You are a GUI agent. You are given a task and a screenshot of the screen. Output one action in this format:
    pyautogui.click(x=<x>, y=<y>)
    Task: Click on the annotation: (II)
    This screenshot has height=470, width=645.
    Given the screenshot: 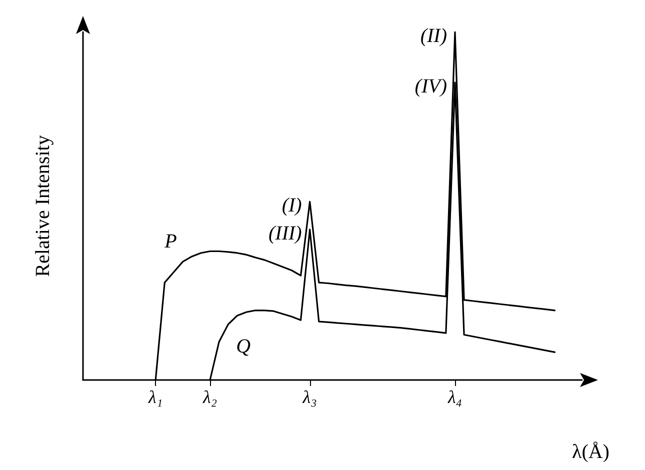 What is the action you would take?
    pyautogui.click(x=434, y=36)
    